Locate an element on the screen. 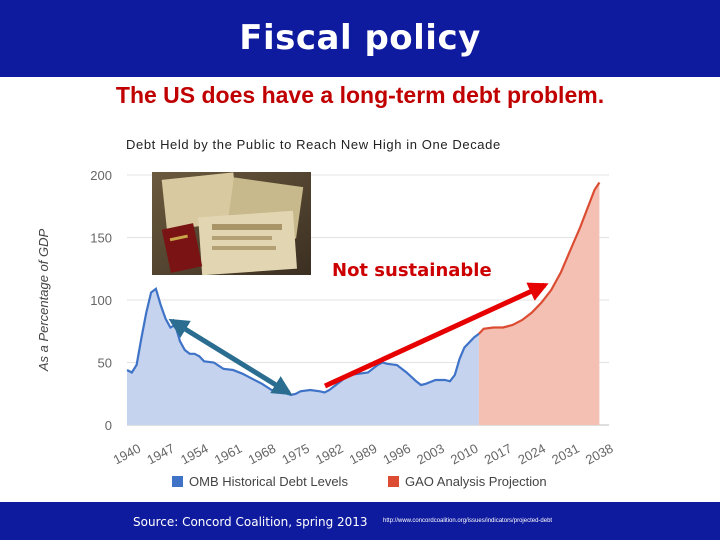 The image size is (720, 540). projection-line is located at coordinates (539, 258).